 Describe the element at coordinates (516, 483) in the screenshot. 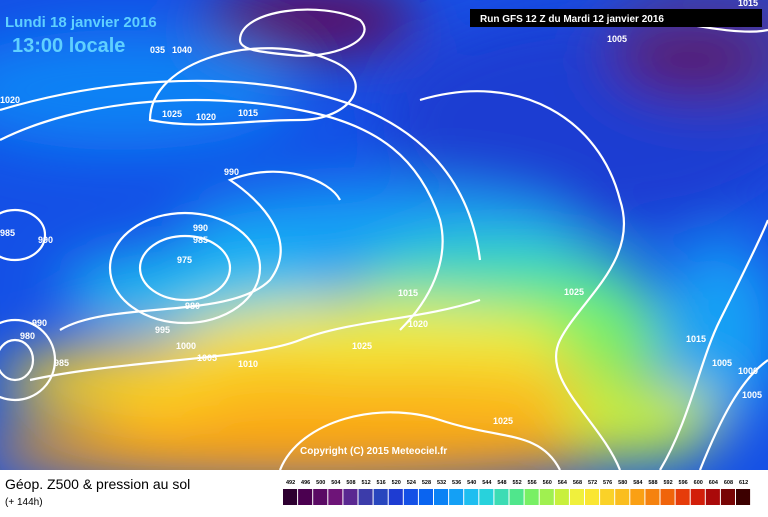

I see `scale-label: 552` at that location.